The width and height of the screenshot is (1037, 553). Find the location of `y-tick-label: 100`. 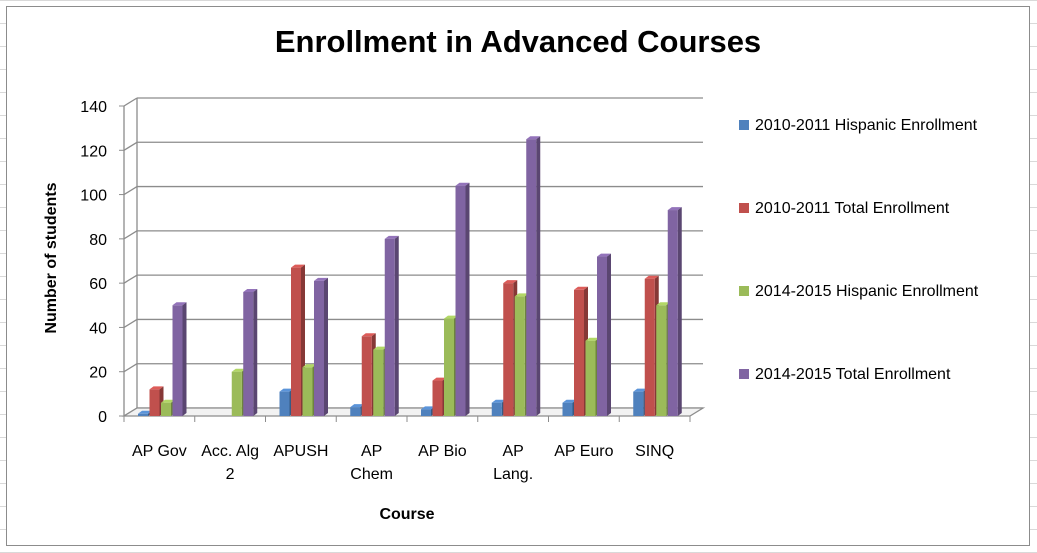

y-tick-label: 100 is located at coordinates (93, 196).